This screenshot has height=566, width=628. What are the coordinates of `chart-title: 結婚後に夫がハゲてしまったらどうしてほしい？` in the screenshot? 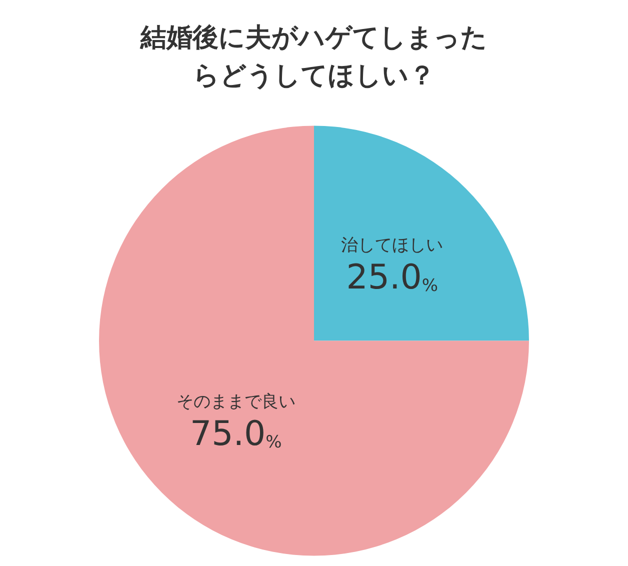 It's located at (314, 57).